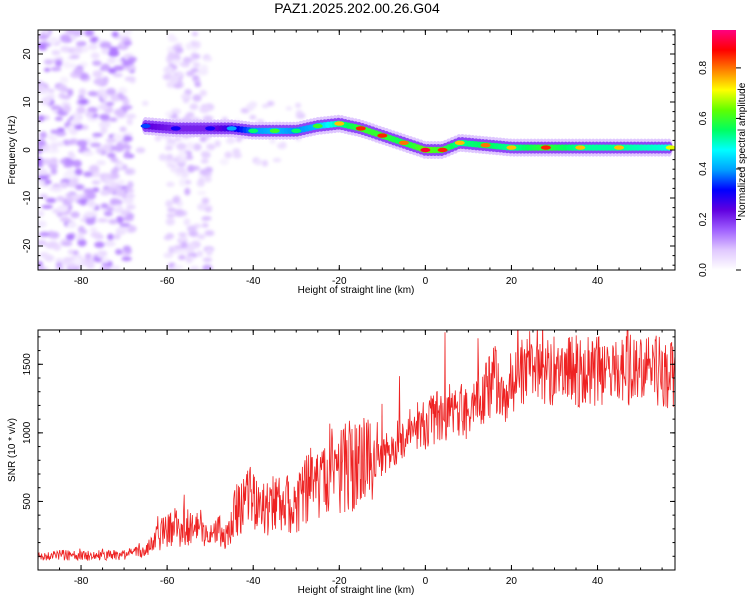 The image size is (750, 600). Describe the element at coordinates (357, 8) in the screenshot. I see `chart-title: PAZ1.2025.202.00.26.G04` at that location.